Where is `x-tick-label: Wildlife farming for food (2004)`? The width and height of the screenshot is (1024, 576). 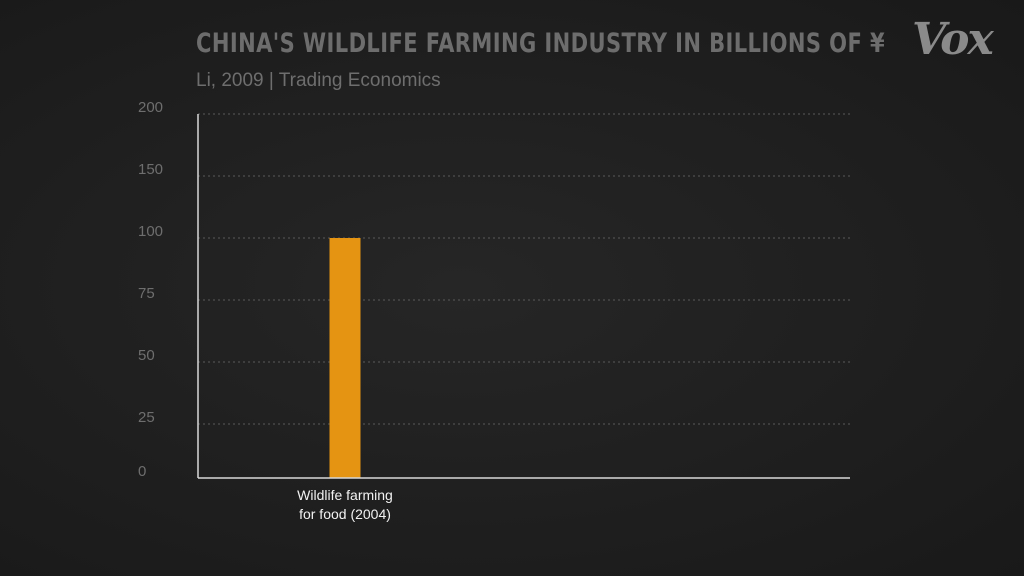 x-tick-label: Wildlife farming for food (2004) is located at coordinates (345, 504).